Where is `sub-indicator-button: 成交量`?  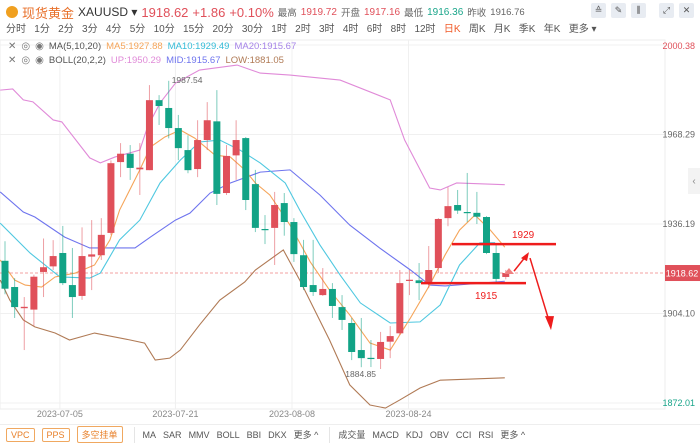
sub-indicator-button: 成交量 is located at coordinates (352, 435).